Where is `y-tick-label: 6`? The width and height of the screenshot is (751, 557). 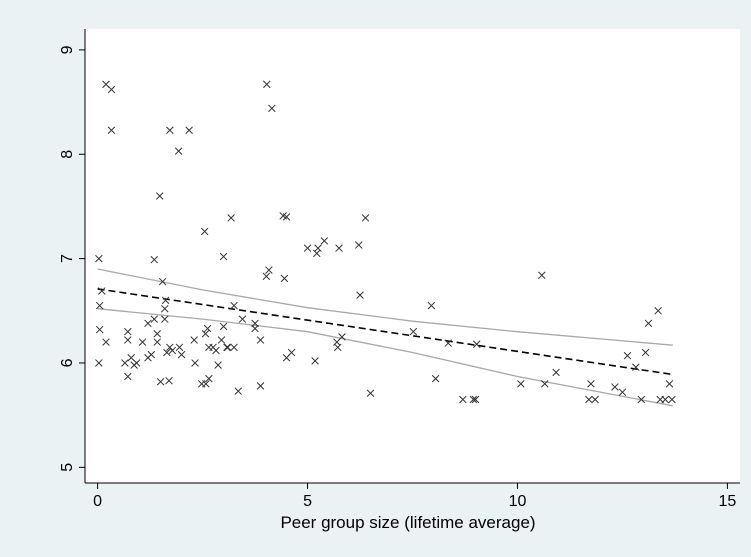
y-tick-label: 6 is located at coordinates (67, 362).